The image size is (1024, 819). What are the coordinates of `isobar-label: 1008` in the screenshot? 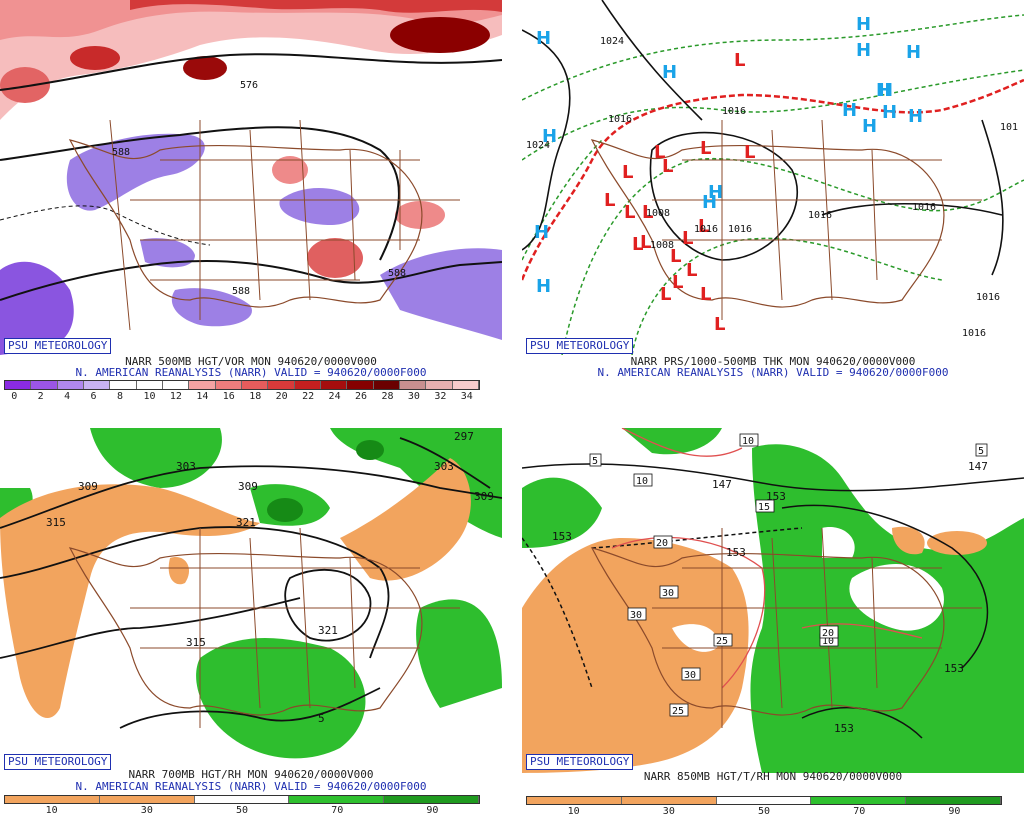 It's located at (658, 213).